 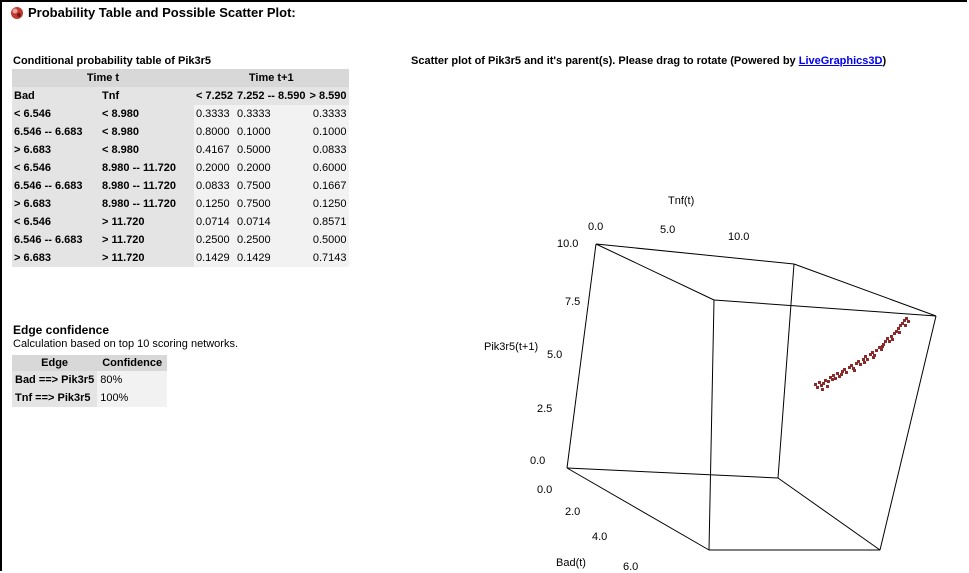 I want to click on table-cell: 0.1429, so click(x=271, y=258).